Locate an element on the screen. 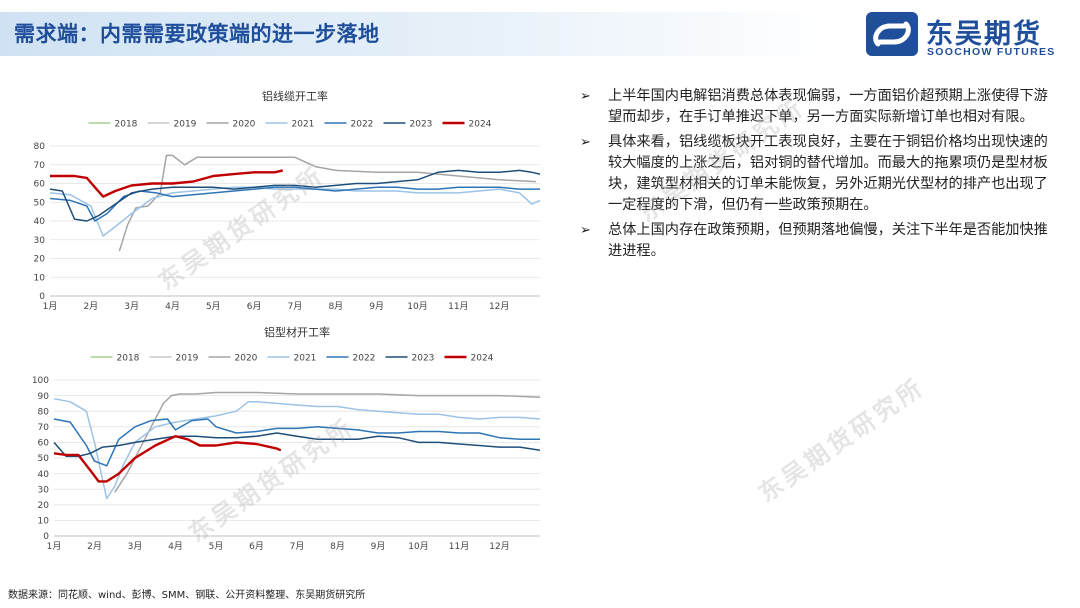  watermark-text: 东吴期货研究所 is located at coordinates (842, 440).